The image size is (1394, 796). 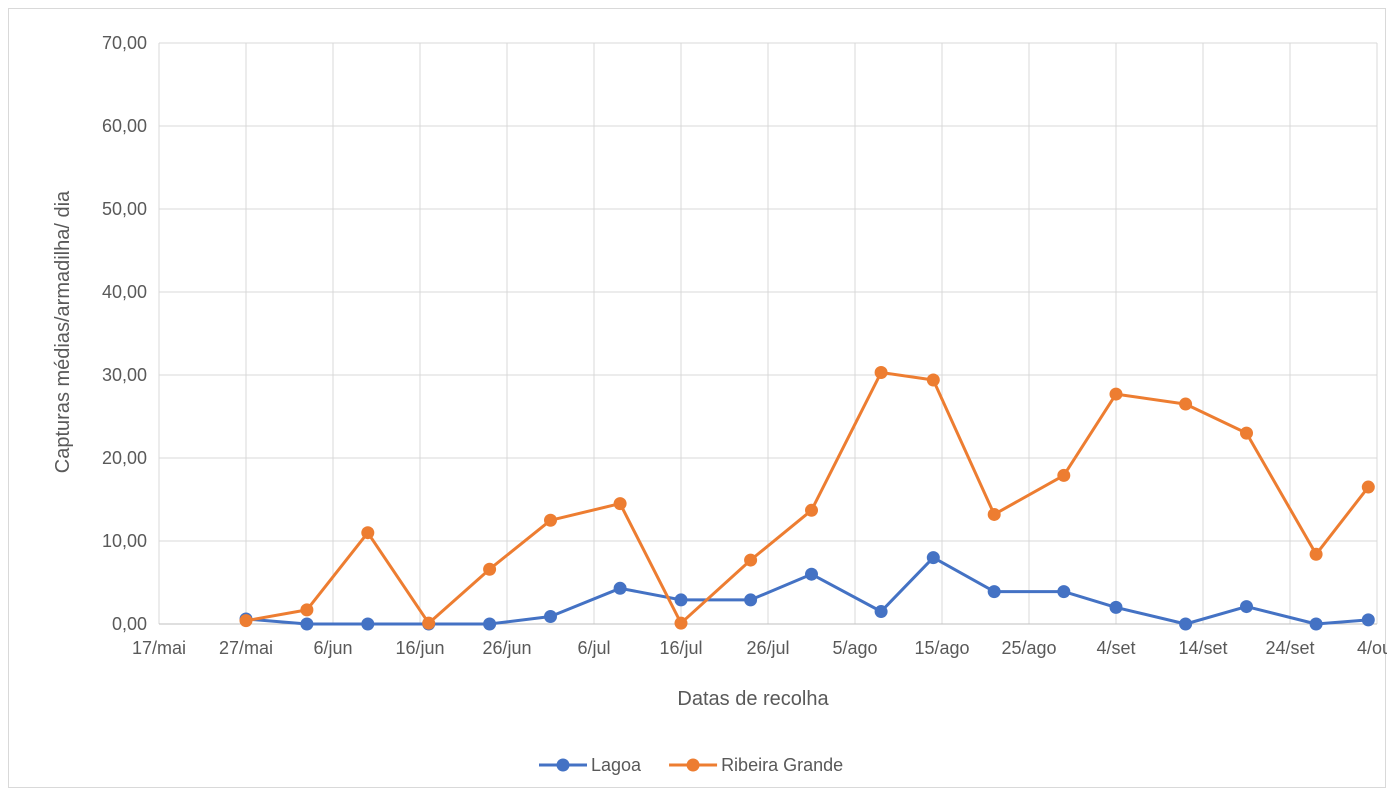 I want to click on series-line, so click(x=807, y=591).